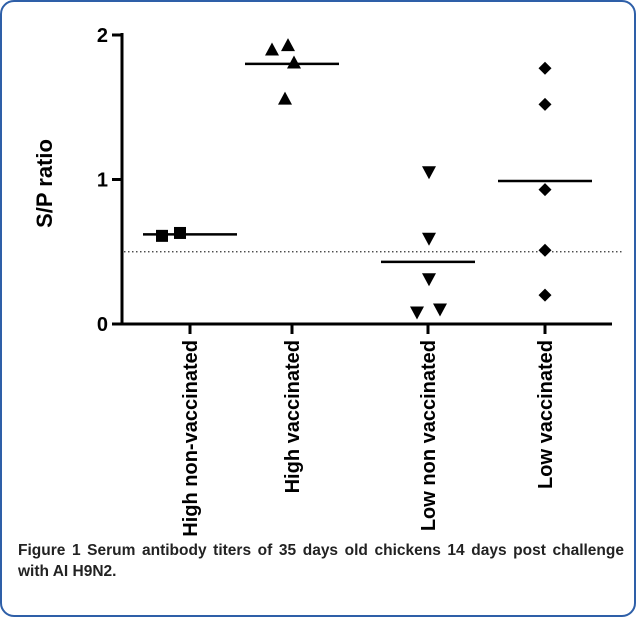 The image size is (638, 619). Describe the element at coordinates (44, 183) in the screenshot. I see `y-axis-label: S/P ratio` at that location.